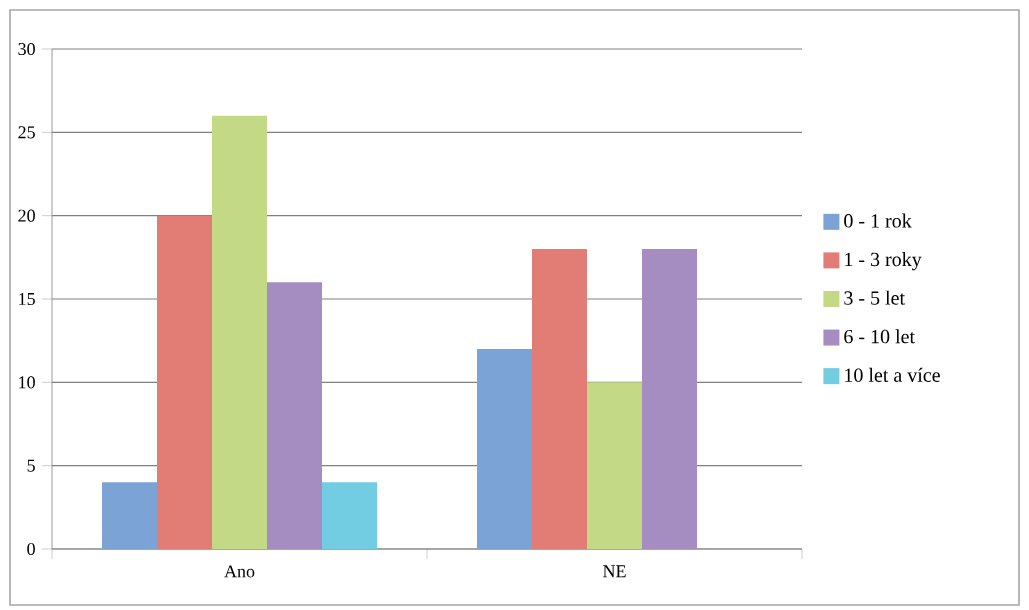 The width and height of the screenshot is (1029, 610). I want to click on x-tick-label: Ano, so click(239, 571).